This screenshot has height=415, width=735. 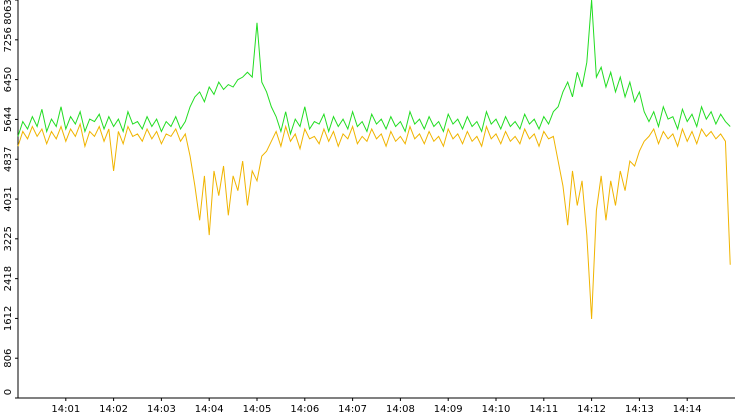 What do you see at coordinates (65, 409) in the screenshot?
I see `x-tick-label: 14:01` at bounding box center [65, 409].